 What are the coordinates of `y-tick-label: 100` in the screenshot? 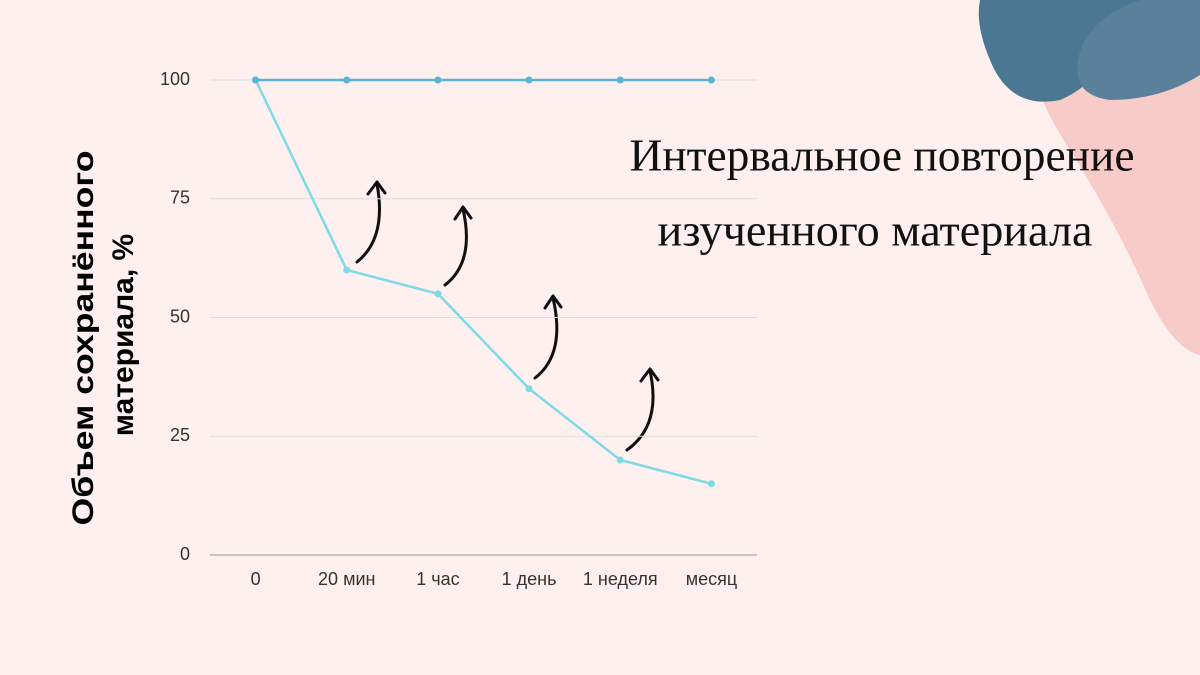 It's located at (175, 79).